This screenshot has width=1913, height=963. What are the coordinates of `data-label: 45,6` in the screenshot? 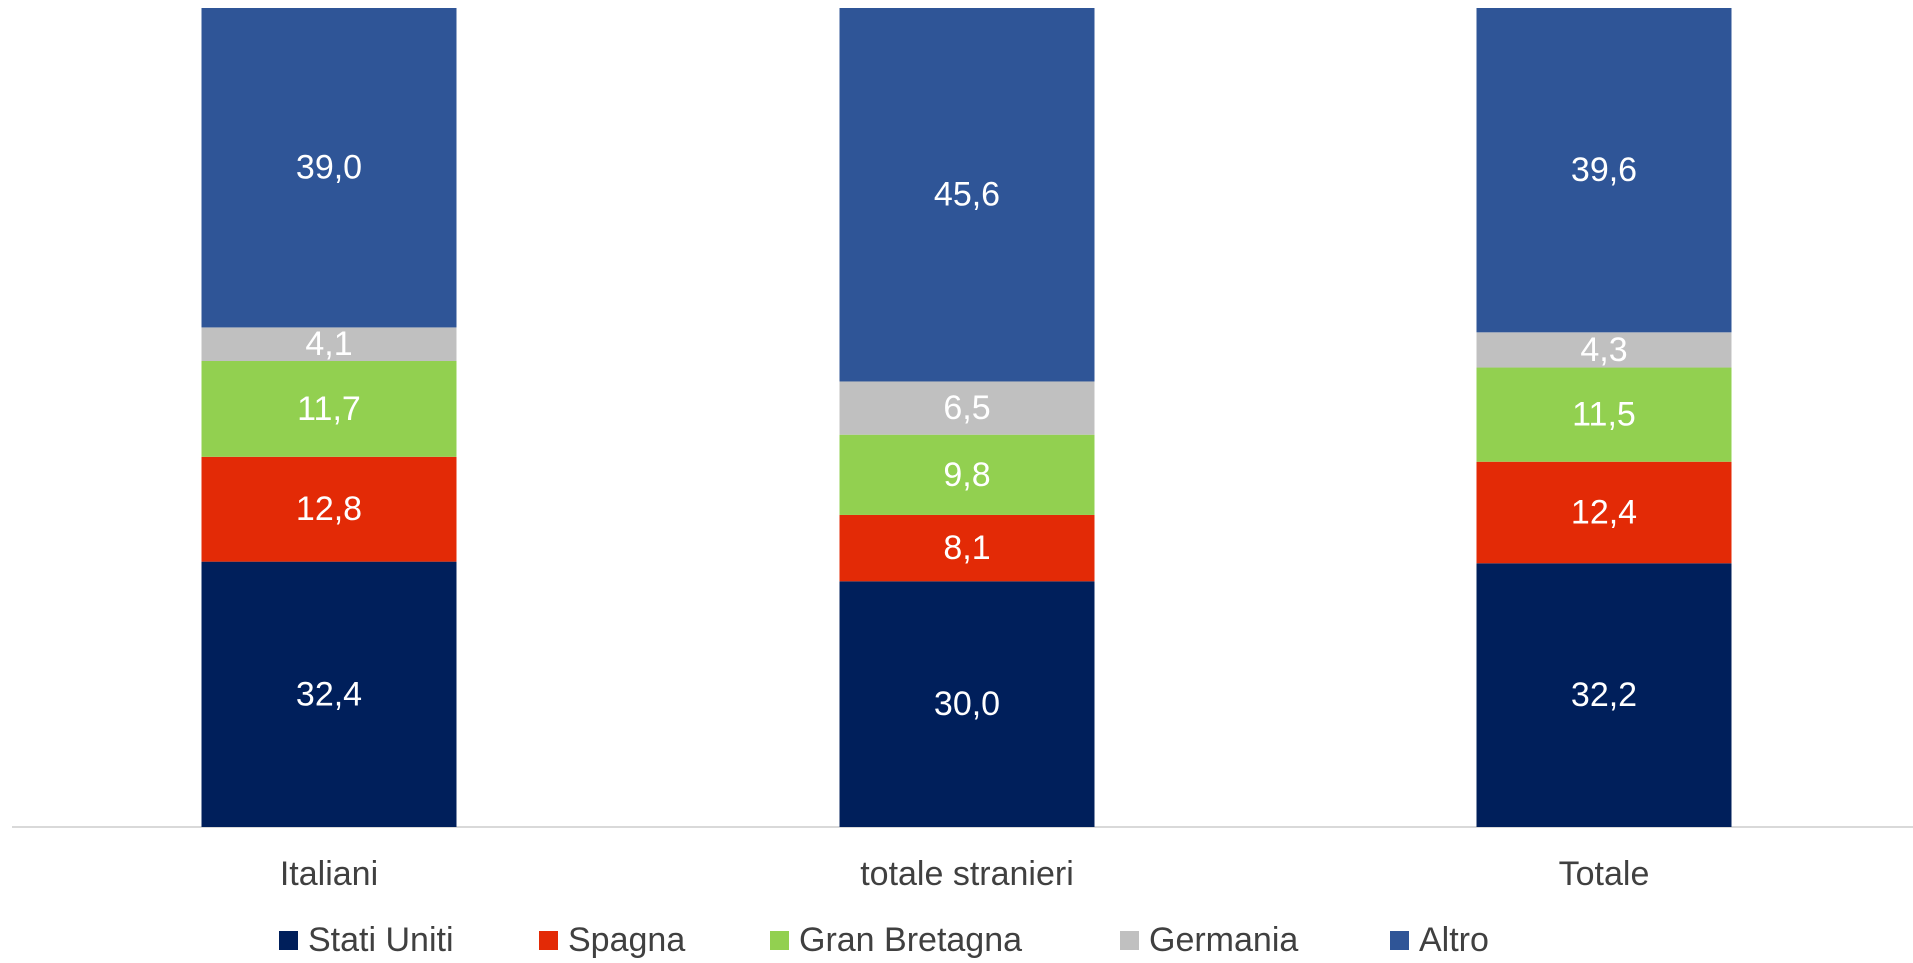 It's located at (967, 195).